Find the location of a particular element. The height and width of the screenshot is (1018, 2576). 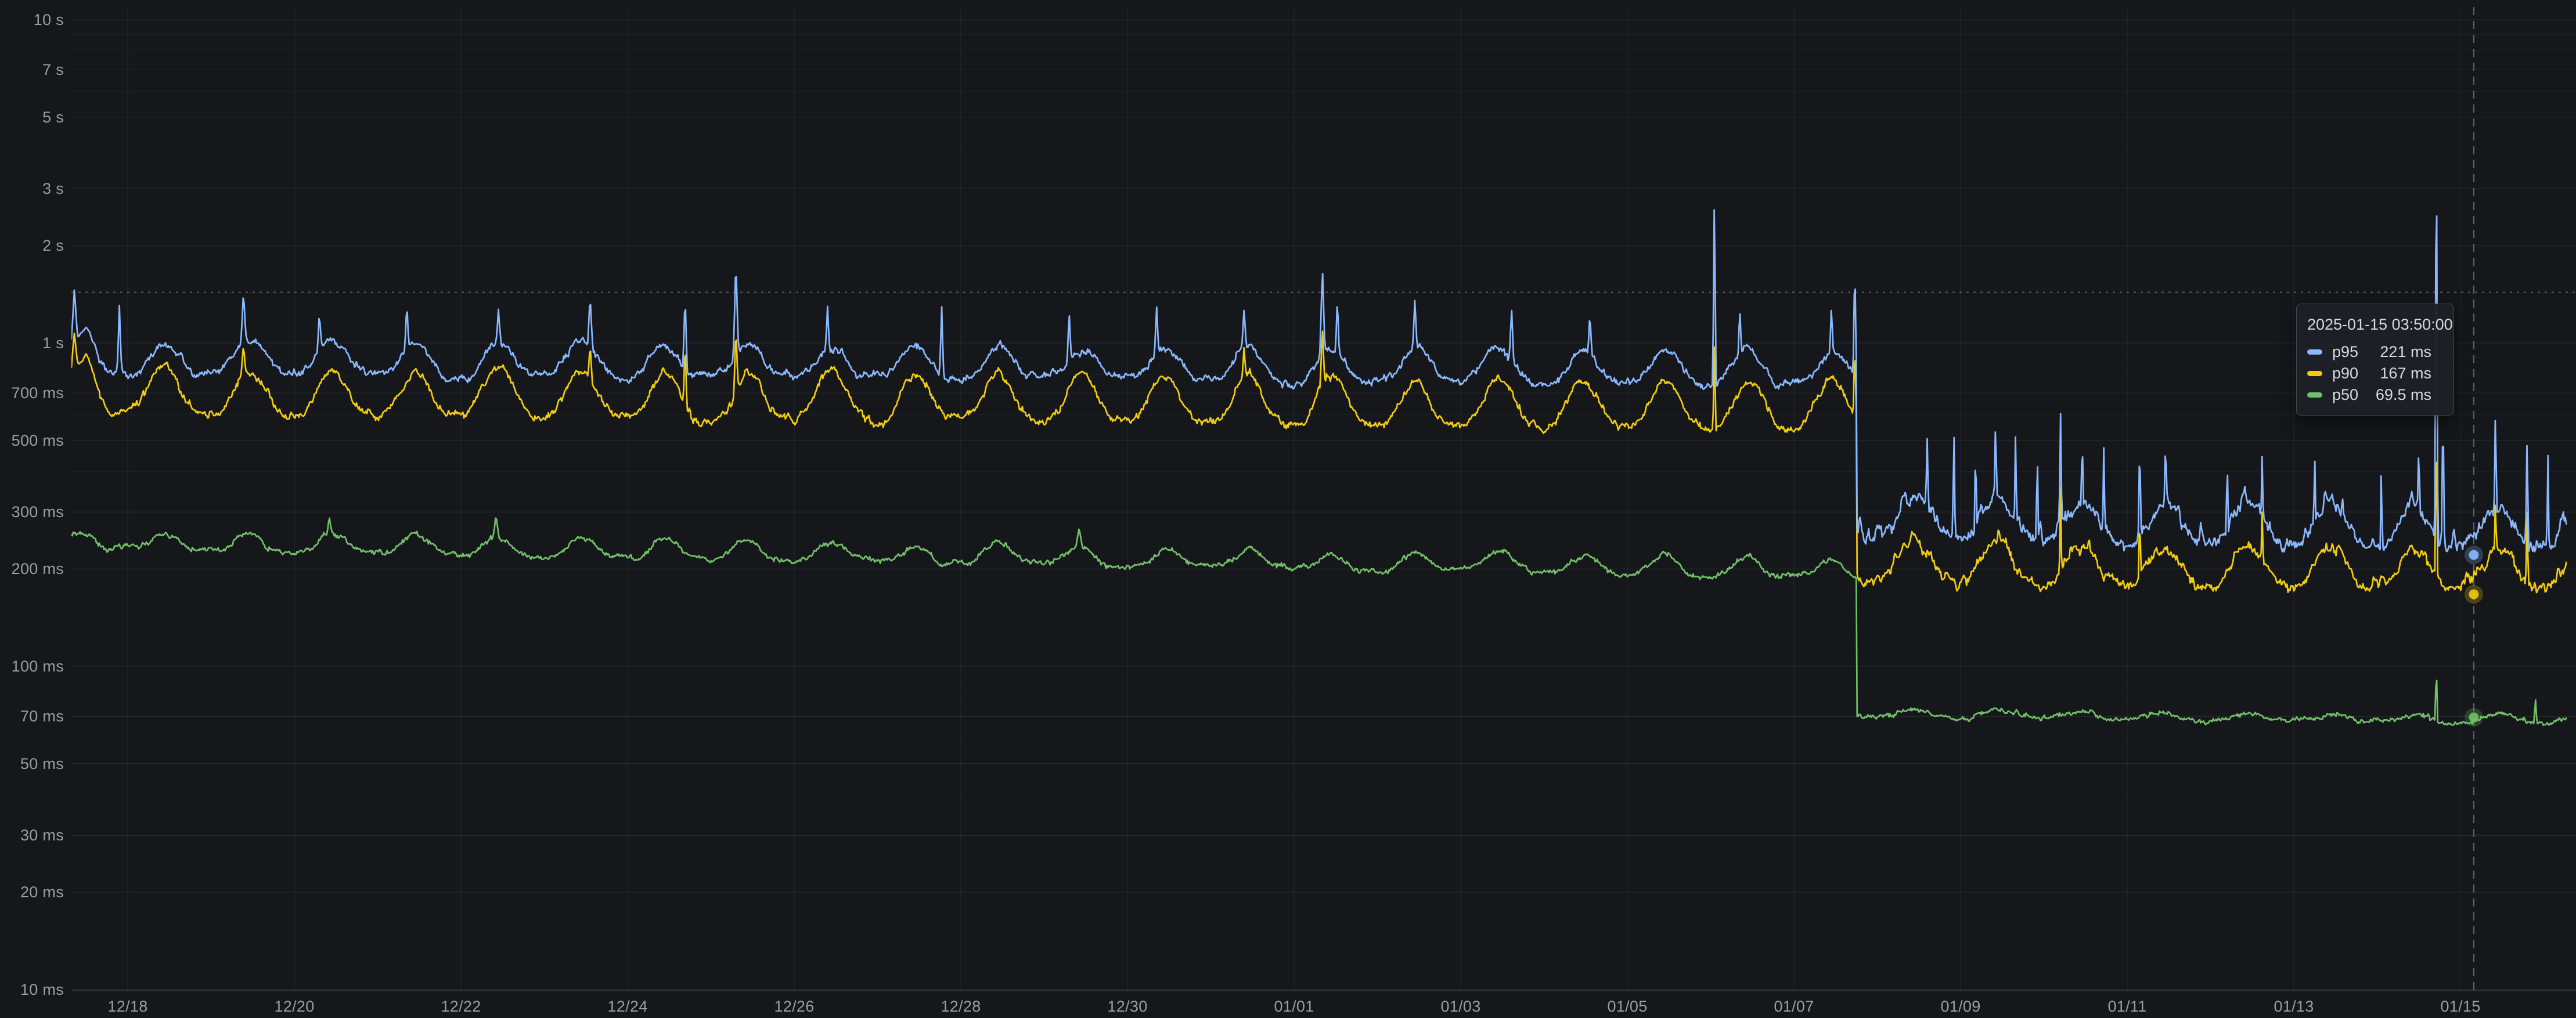

y-axis-tick-label: 500 ms is located at coordinates (37, 440).